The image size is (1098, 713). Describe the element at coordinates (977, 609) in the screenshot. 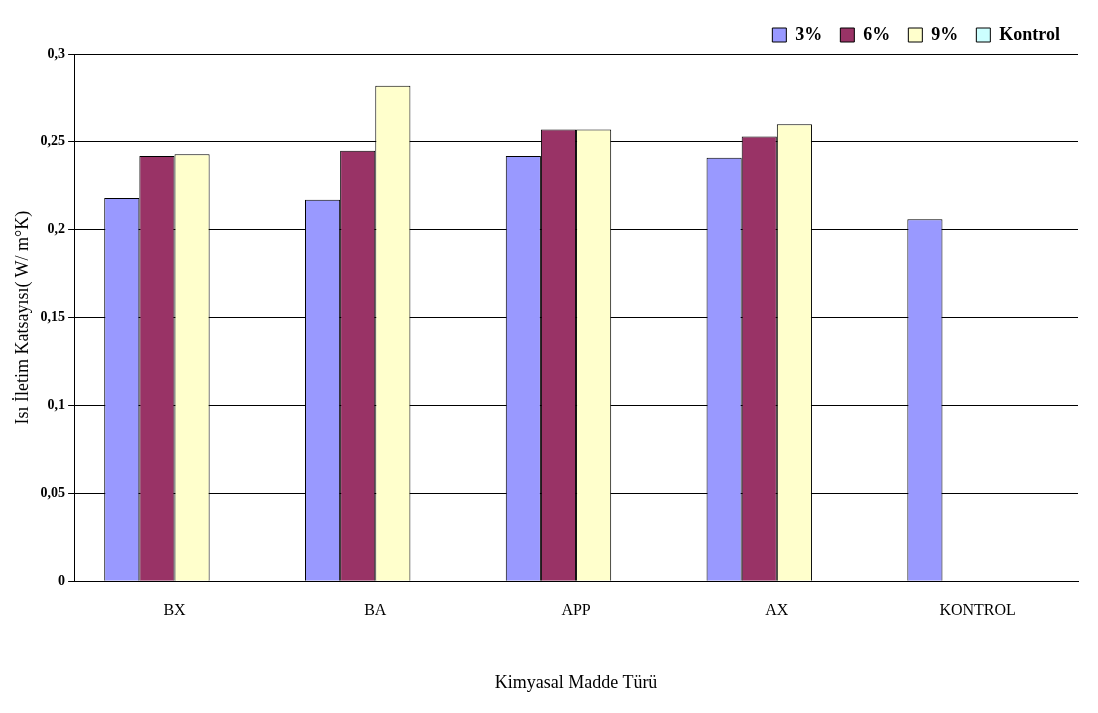

I see `x-tick-label: KONTROL` at that location.